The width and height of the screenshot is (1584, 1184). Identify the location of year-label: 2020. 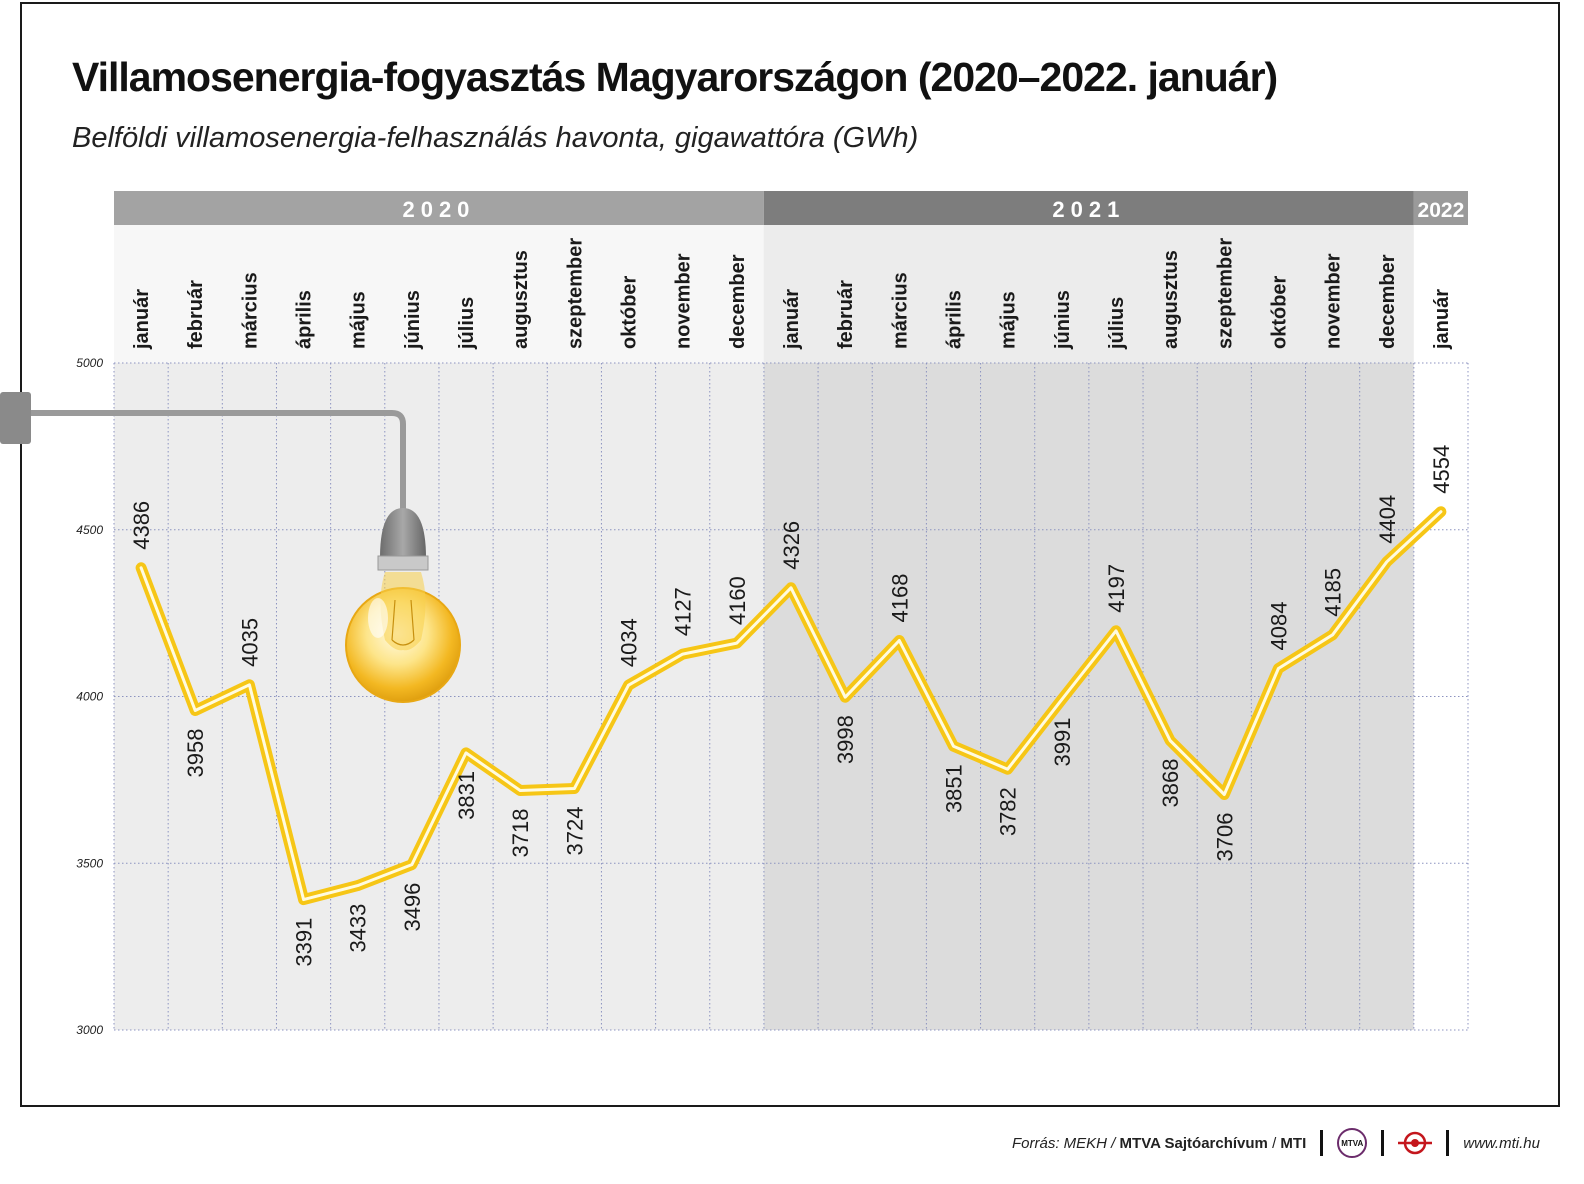
(438, 209).